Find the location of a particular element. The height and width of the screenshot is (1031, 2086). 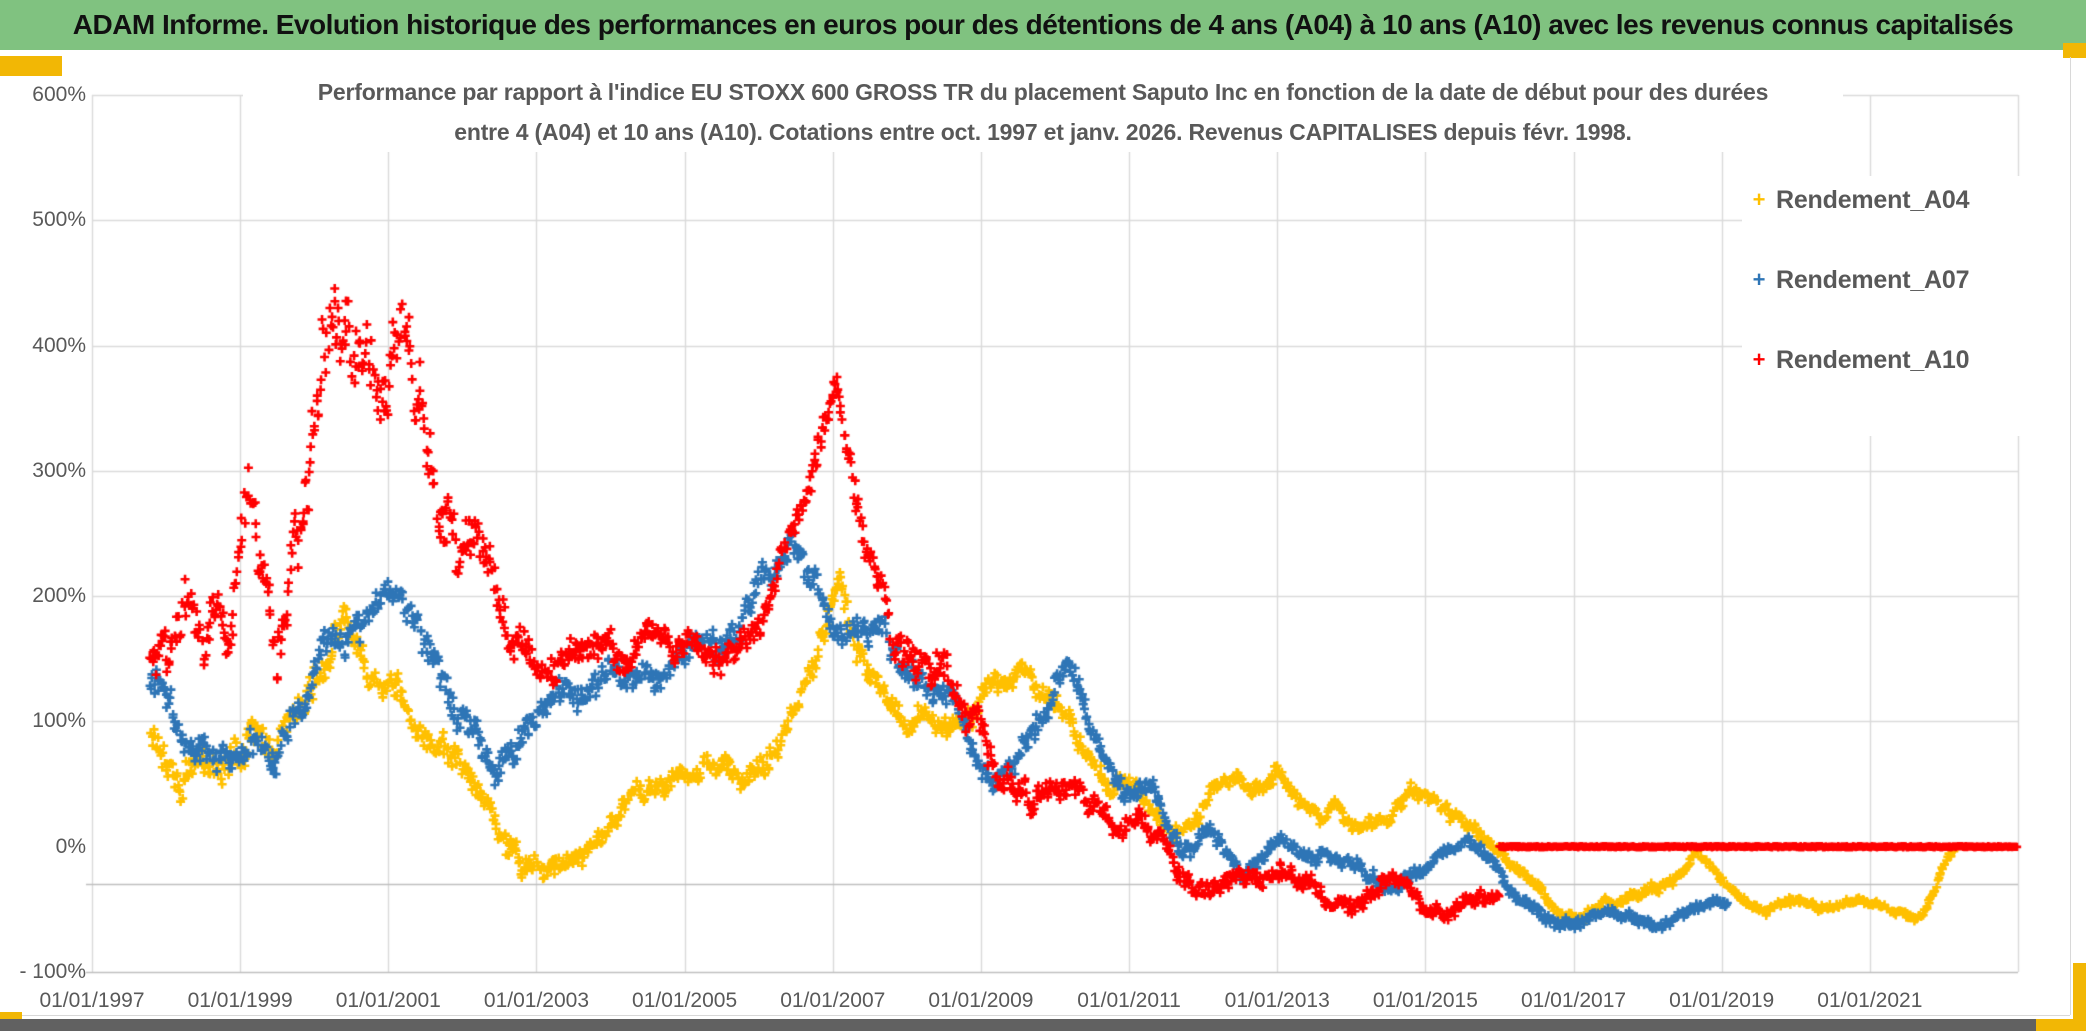

legend-entry-a10: + Rendement_A10 is located at coordinates (1905, 360).